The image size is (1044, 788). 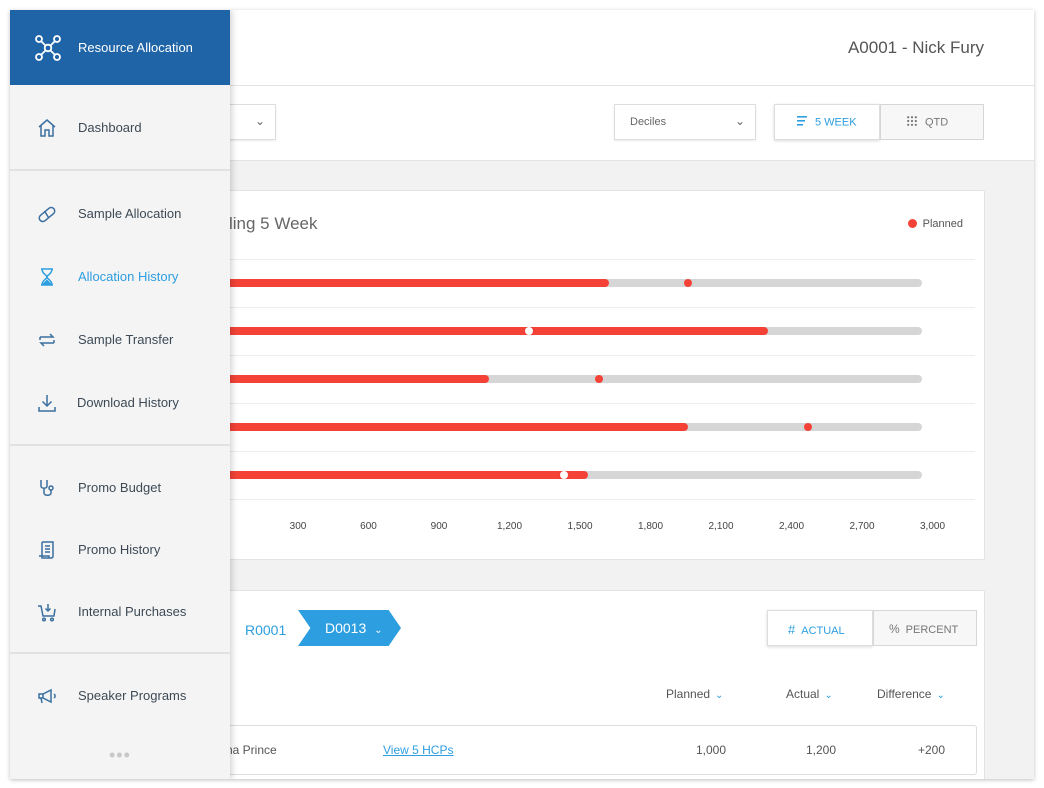 I want to click on sidebar-item-label: Promo Budget, so click(x=120, y=487).